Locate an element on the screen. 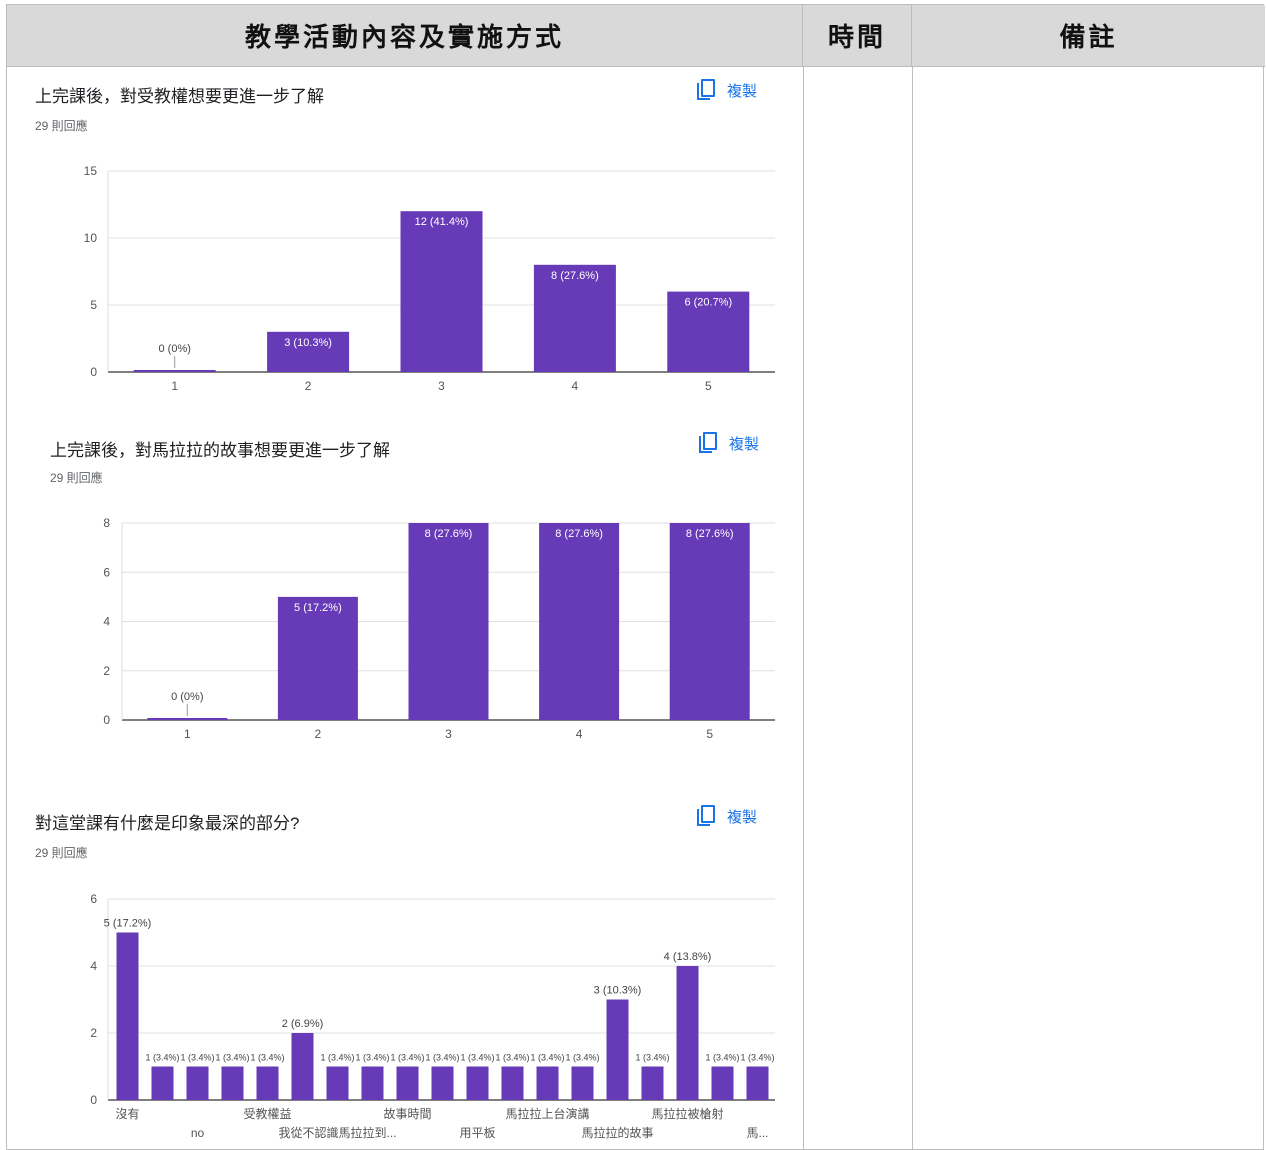 Image resolution: width=1266 pixels, height=1150 pixels. x-tick-label: 馬拉拉的故事 is located at coordinates (617, 1132).